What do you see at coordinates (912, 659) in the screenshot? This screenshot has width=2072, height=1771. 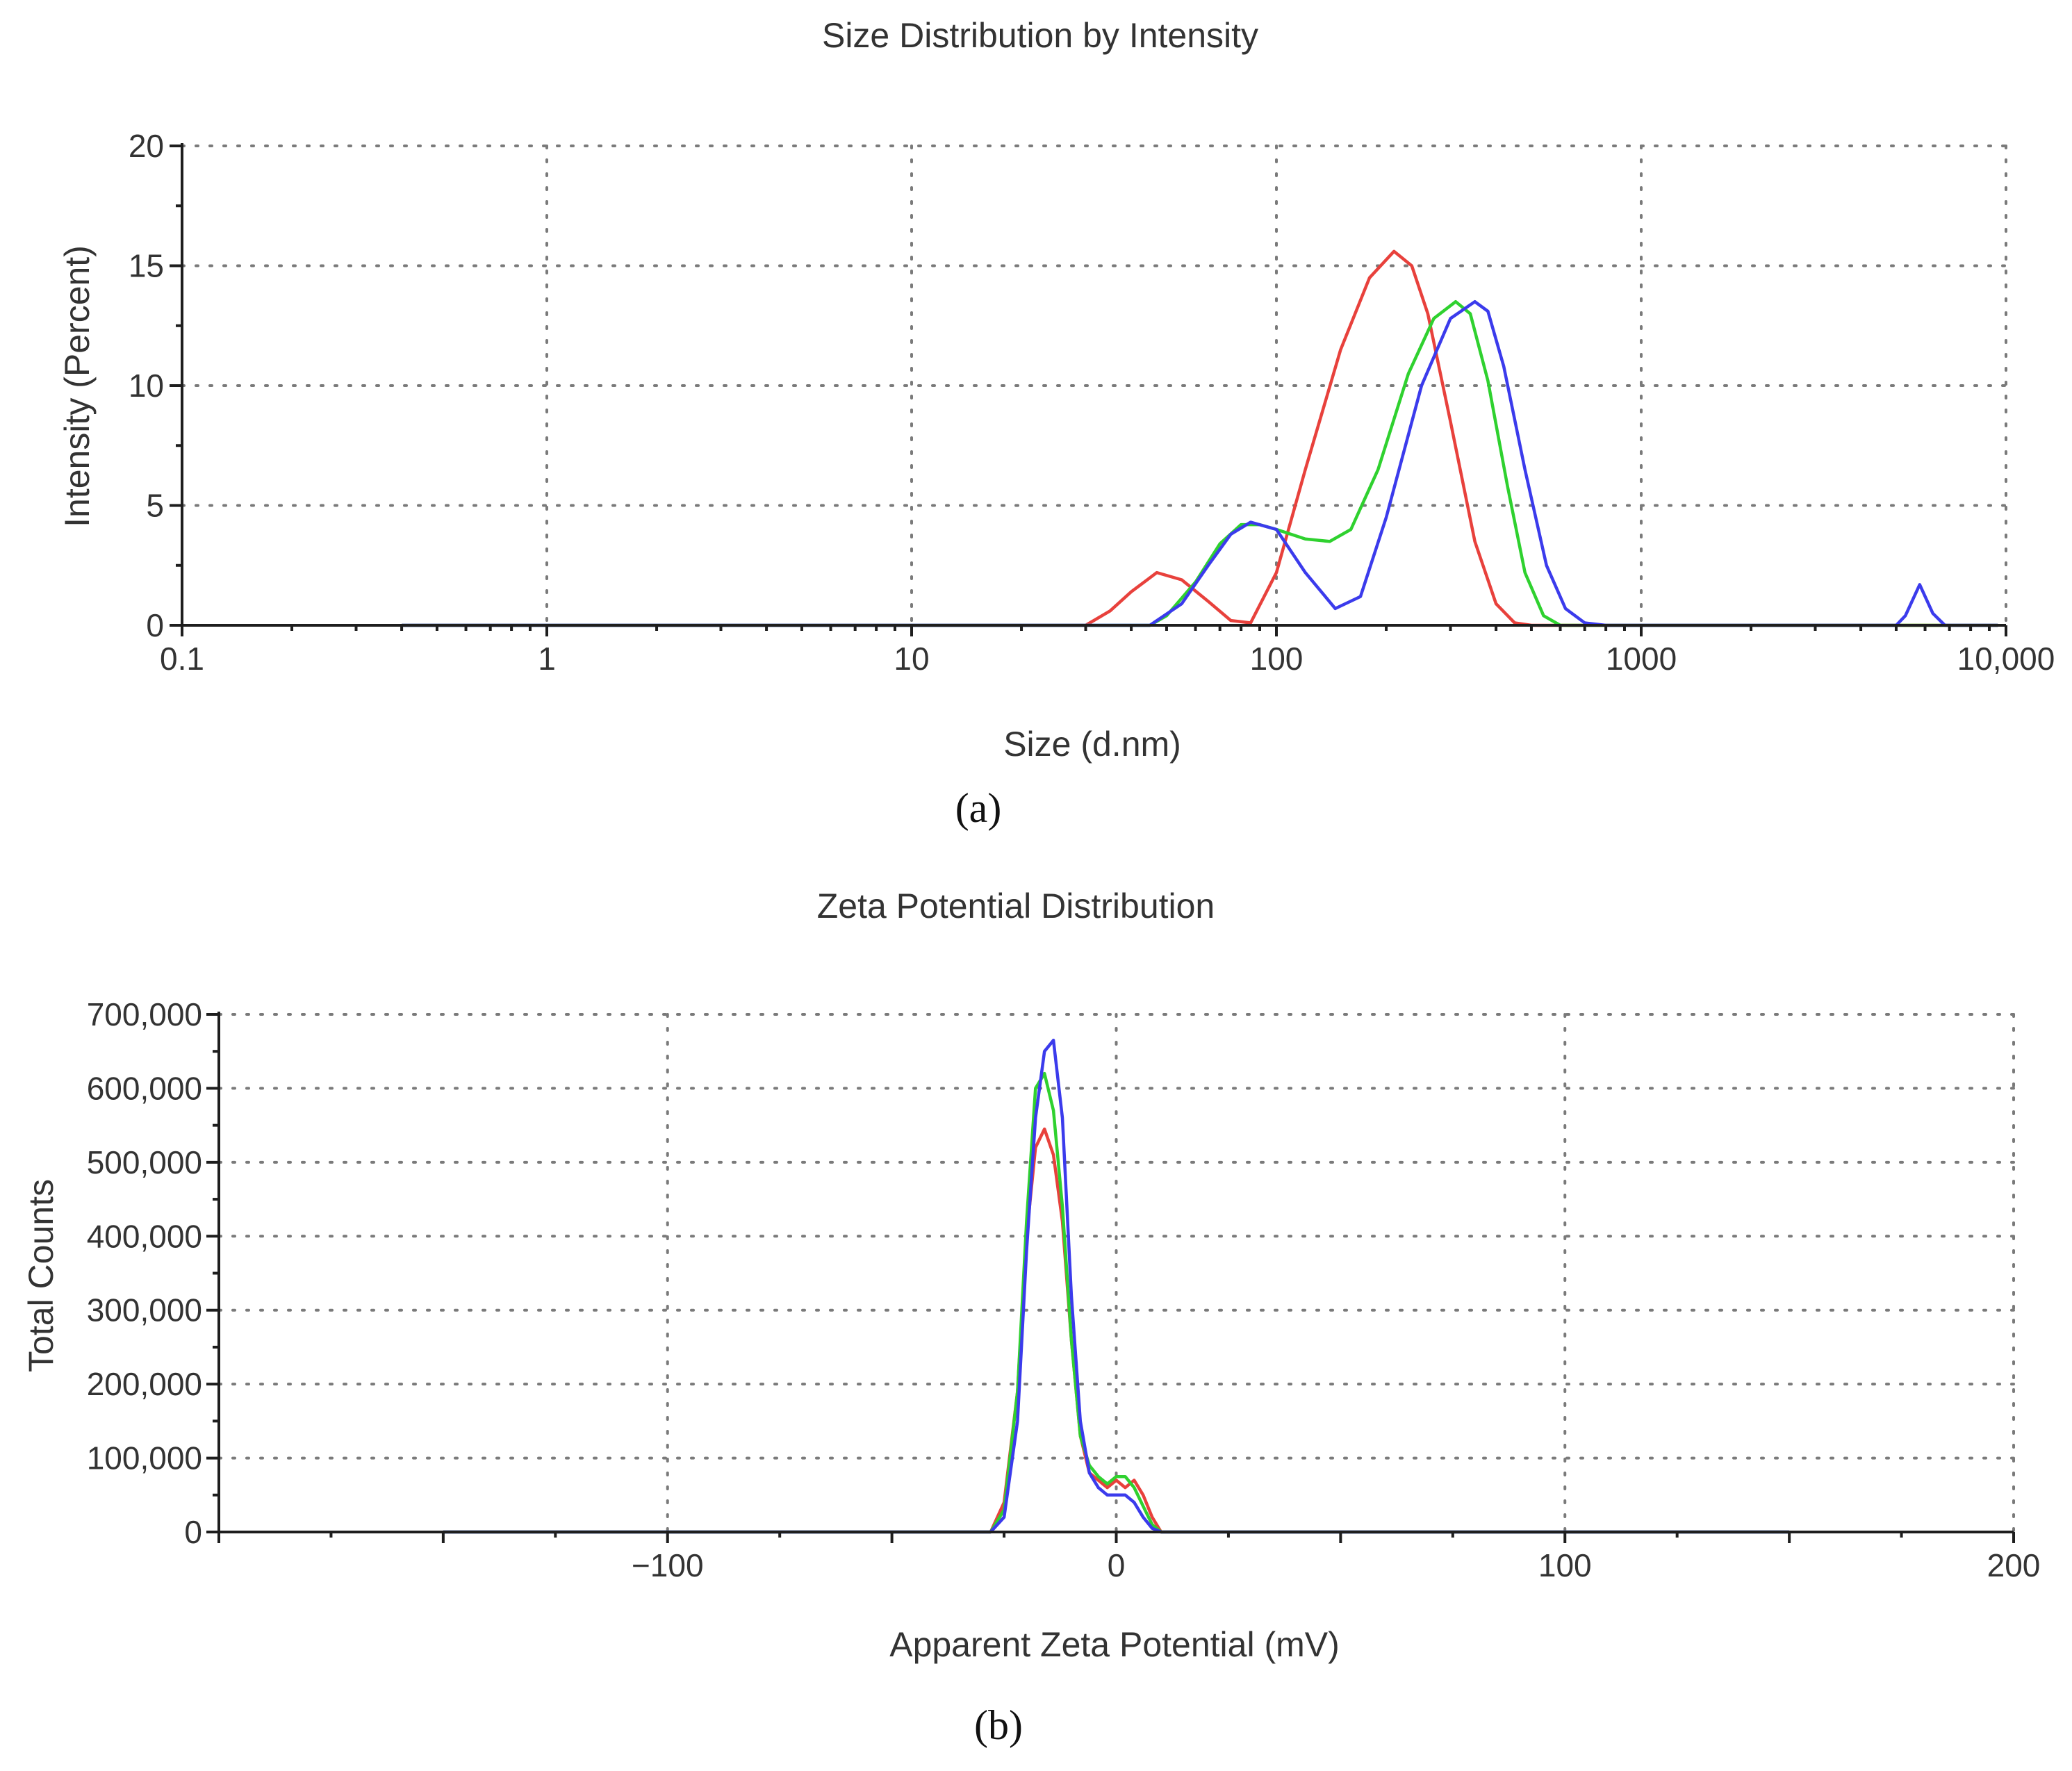 I see `x-tick-label: 10` at bounding box center [912, 659].